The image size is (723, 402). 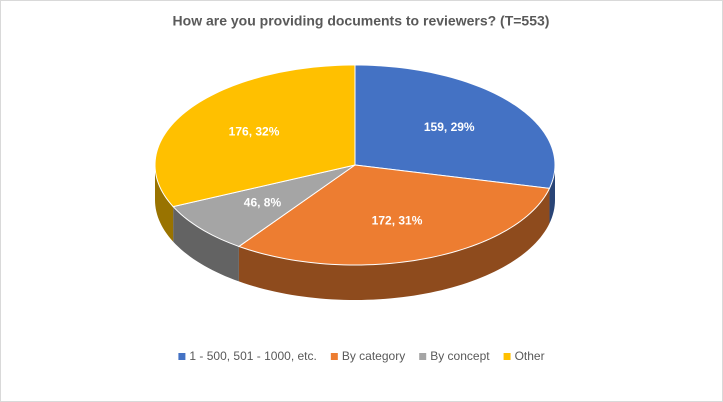 What do you see at coordinates (397, 220) in the screenshot?
I see `data-label: 172, 31%` at bounding box center [397, 220].